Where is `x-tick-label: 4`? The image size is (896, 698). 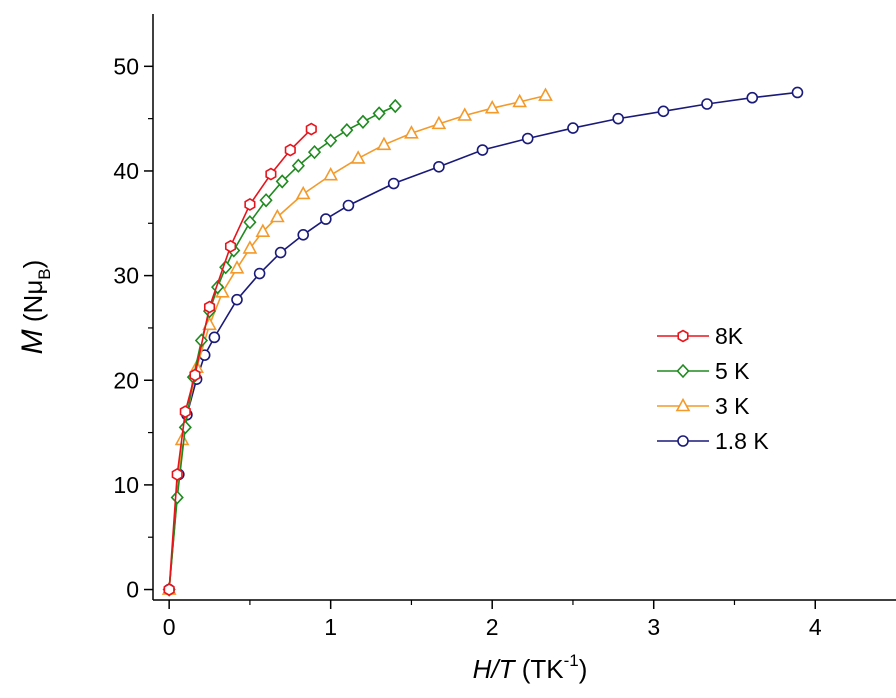
x-tick-label: 4 is located at coordinates (815, 627).